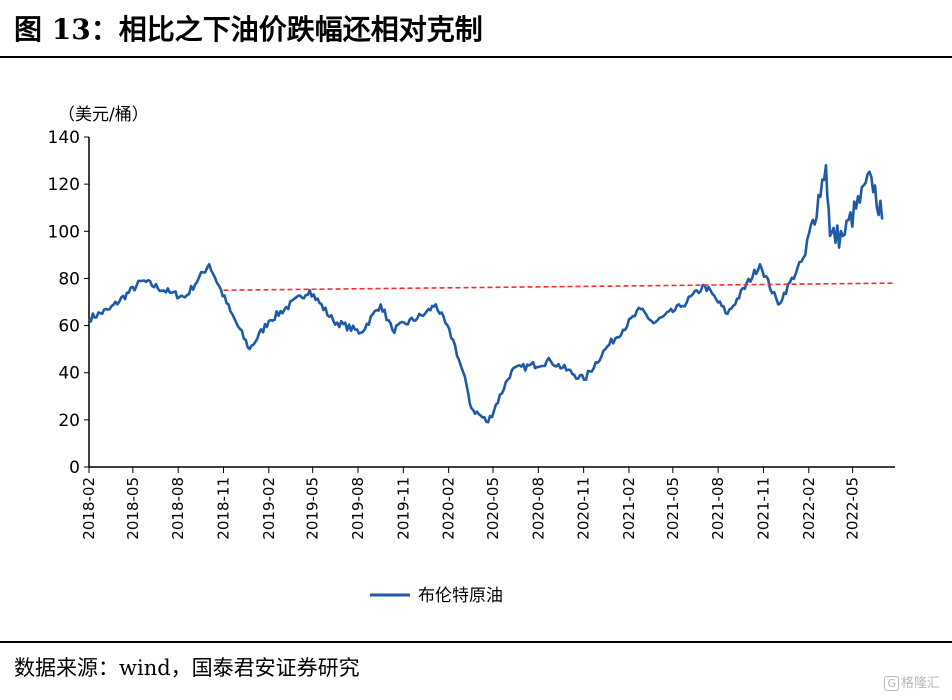 The height and width of the screenshot is (700, 952). Describe the element at coordinates (449, 508) in the screenshot. I see `x-tick-label: 2020-02` at that location.